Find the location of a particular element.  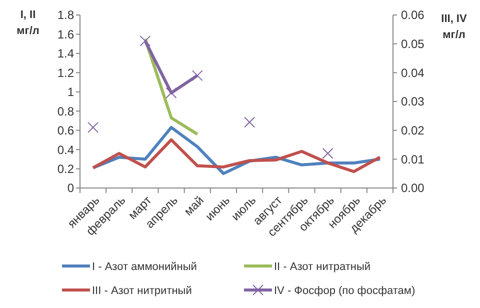

legend-label: IV - Фосфор (по фосфатам) is located at coordinates (345, 290).